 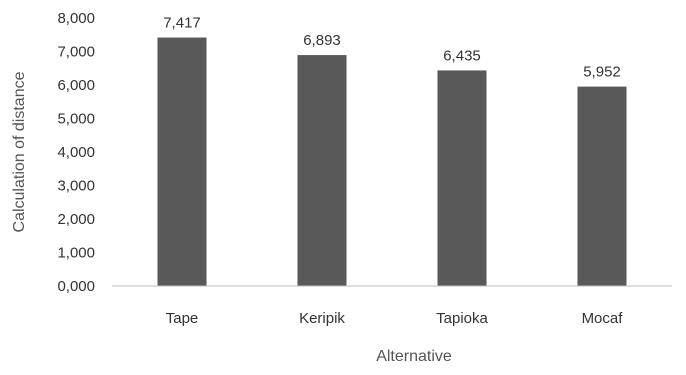 What do you see at coordinates (76, 186) in the screenshot?
I see `y-tick-label: 3,000` at bounding box center [76, 186].